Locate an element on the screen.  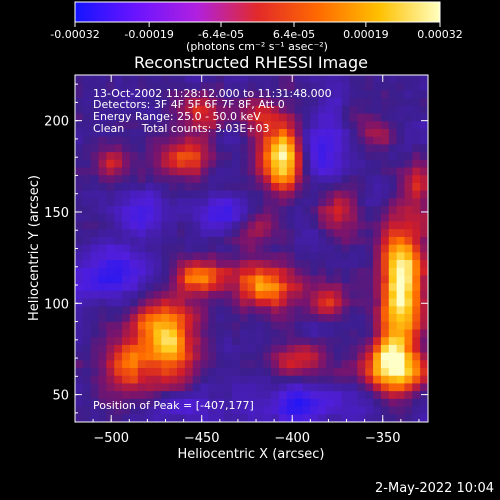
annotation-time-range: 13-Oct-2002 11:28:12.000 to 11:31:48.000 is located at coordinates (212, 93).